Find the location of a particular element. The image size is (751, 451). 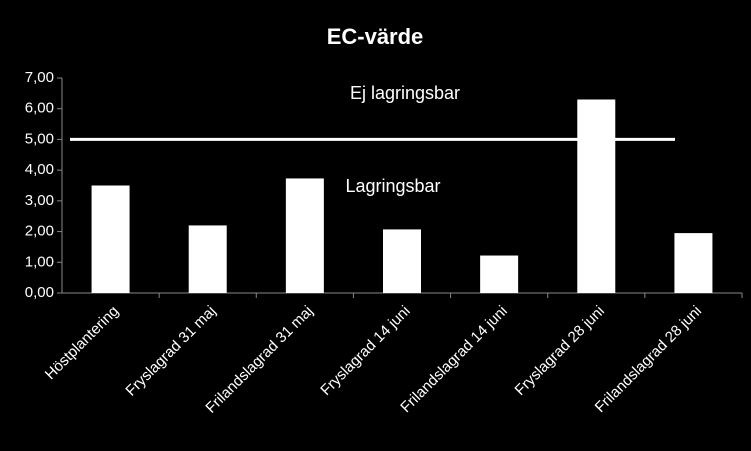

x-tick-label: Frilandslagrad 14 juni is located at coordinates (453, 359).